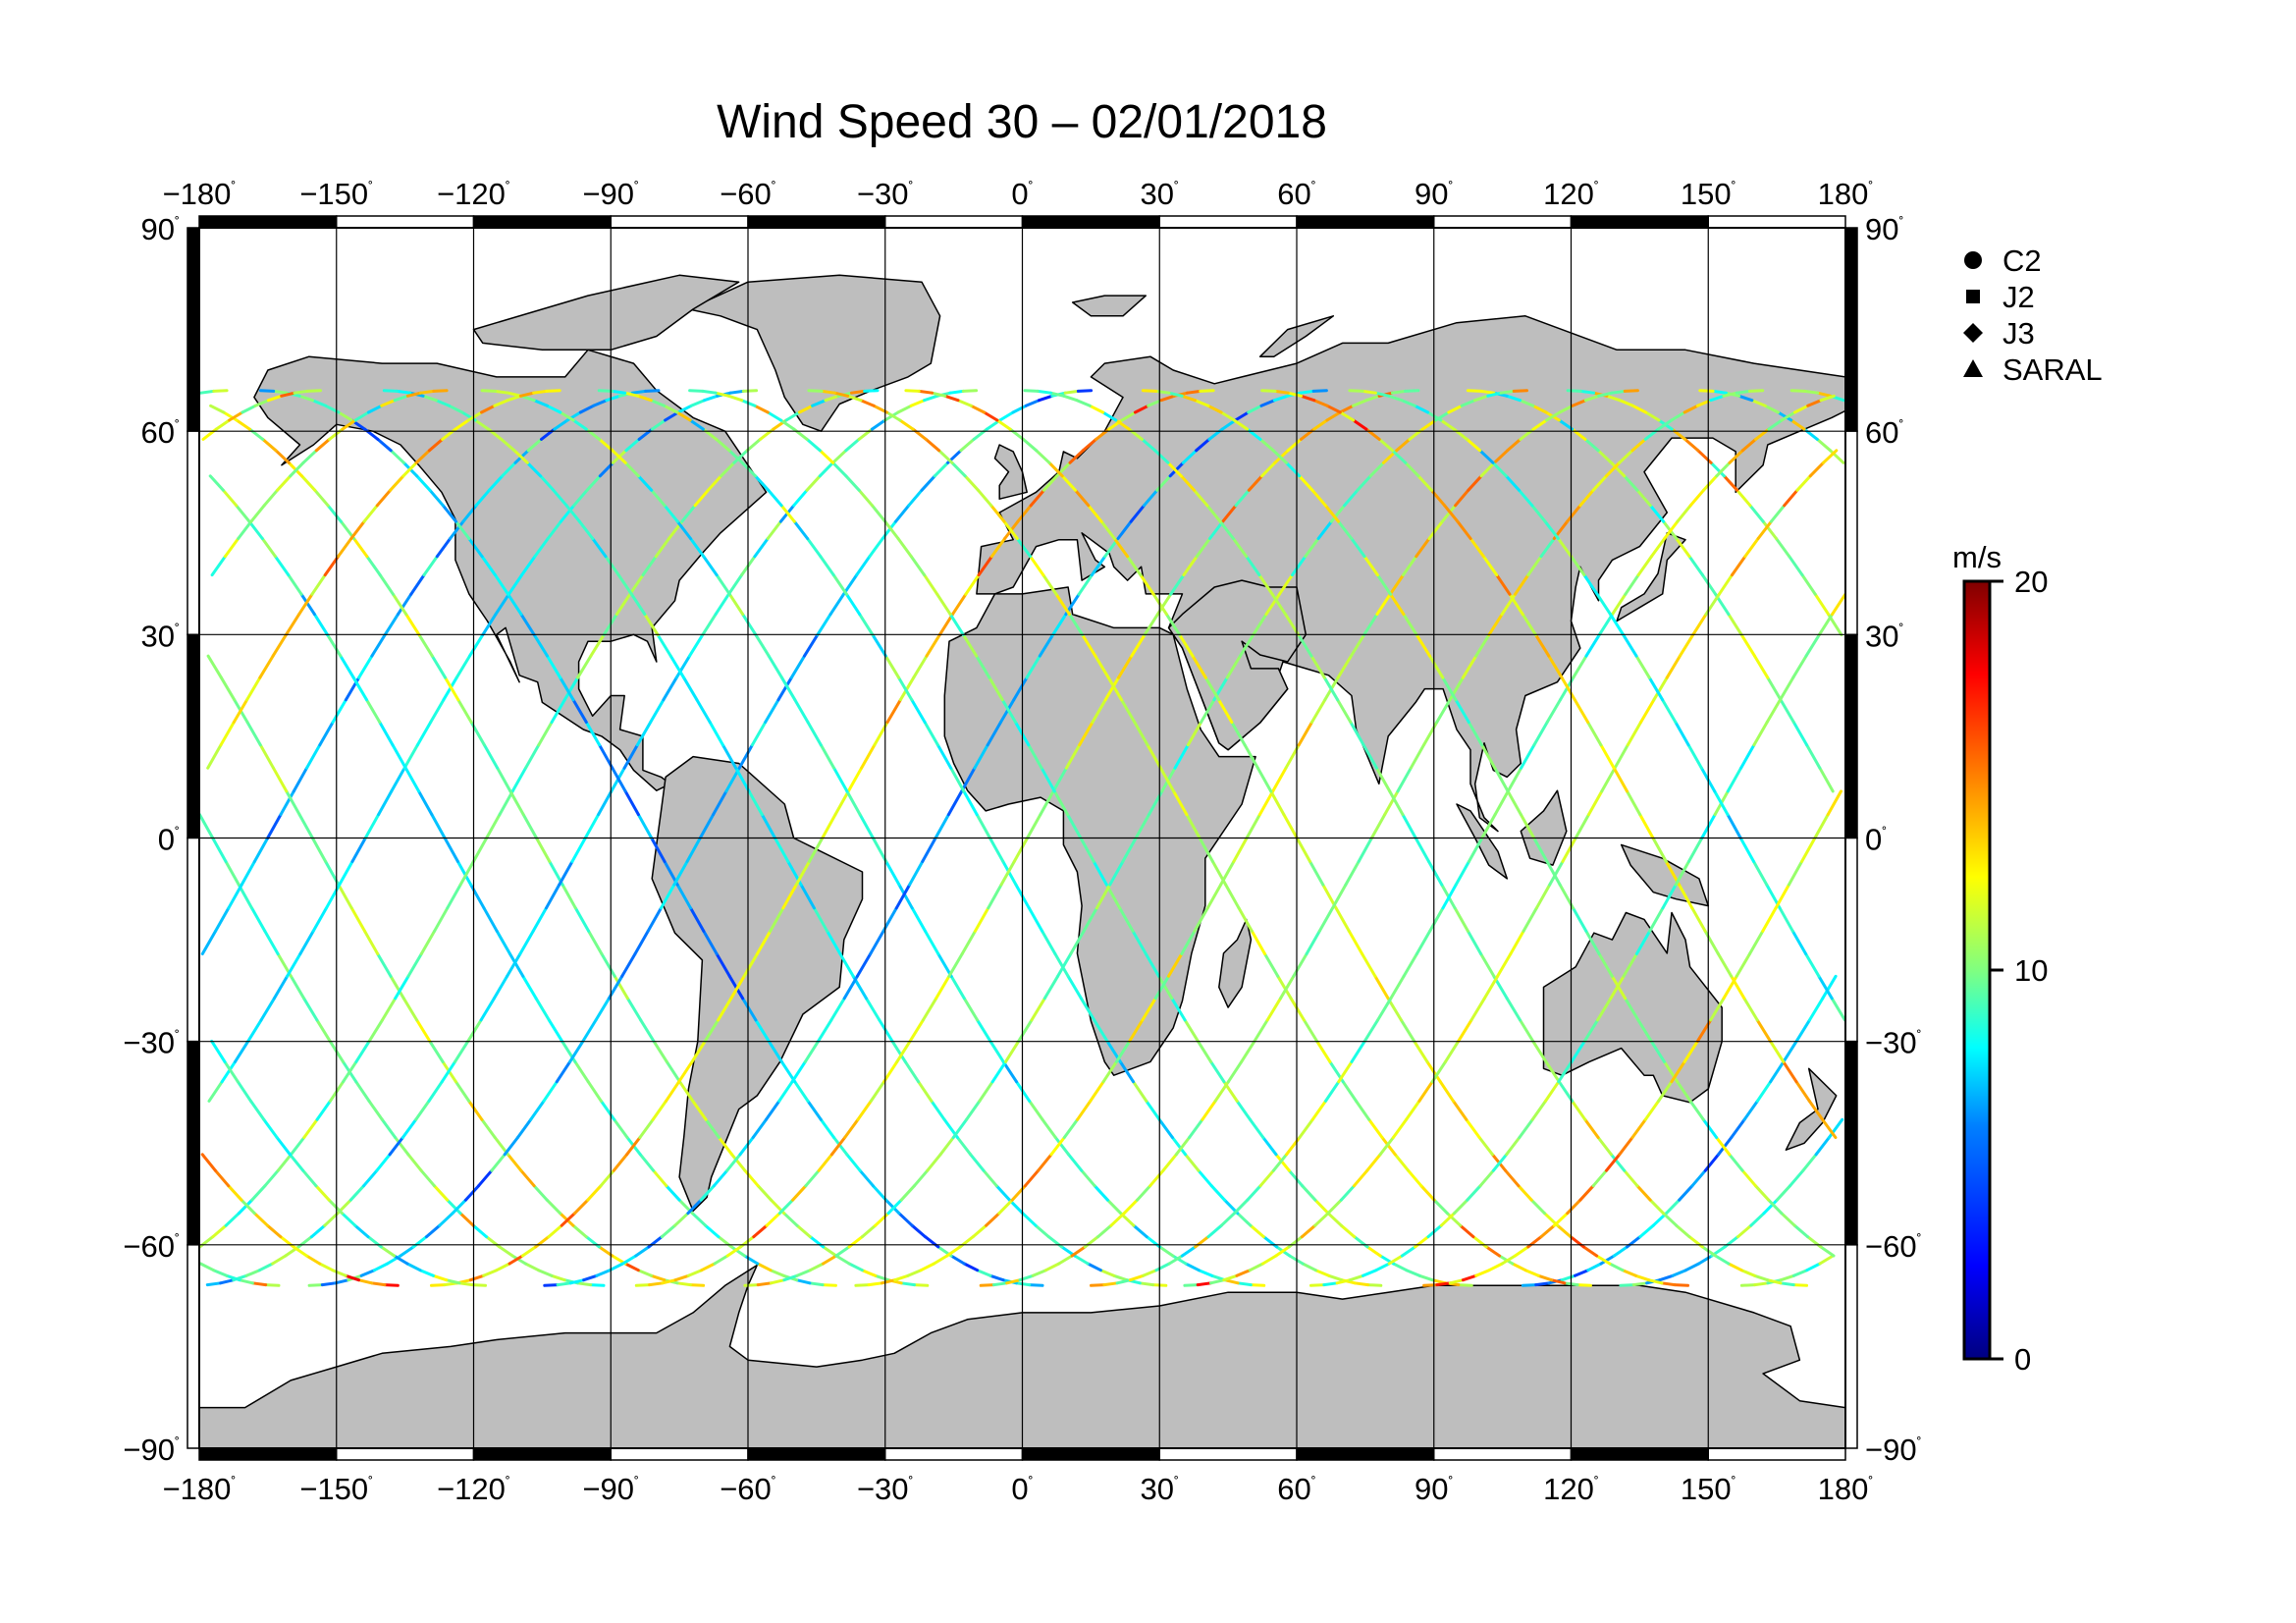 The width and height of the screenshot is (2296, 1623). I want to click on land-north-america, so click(510, 570).